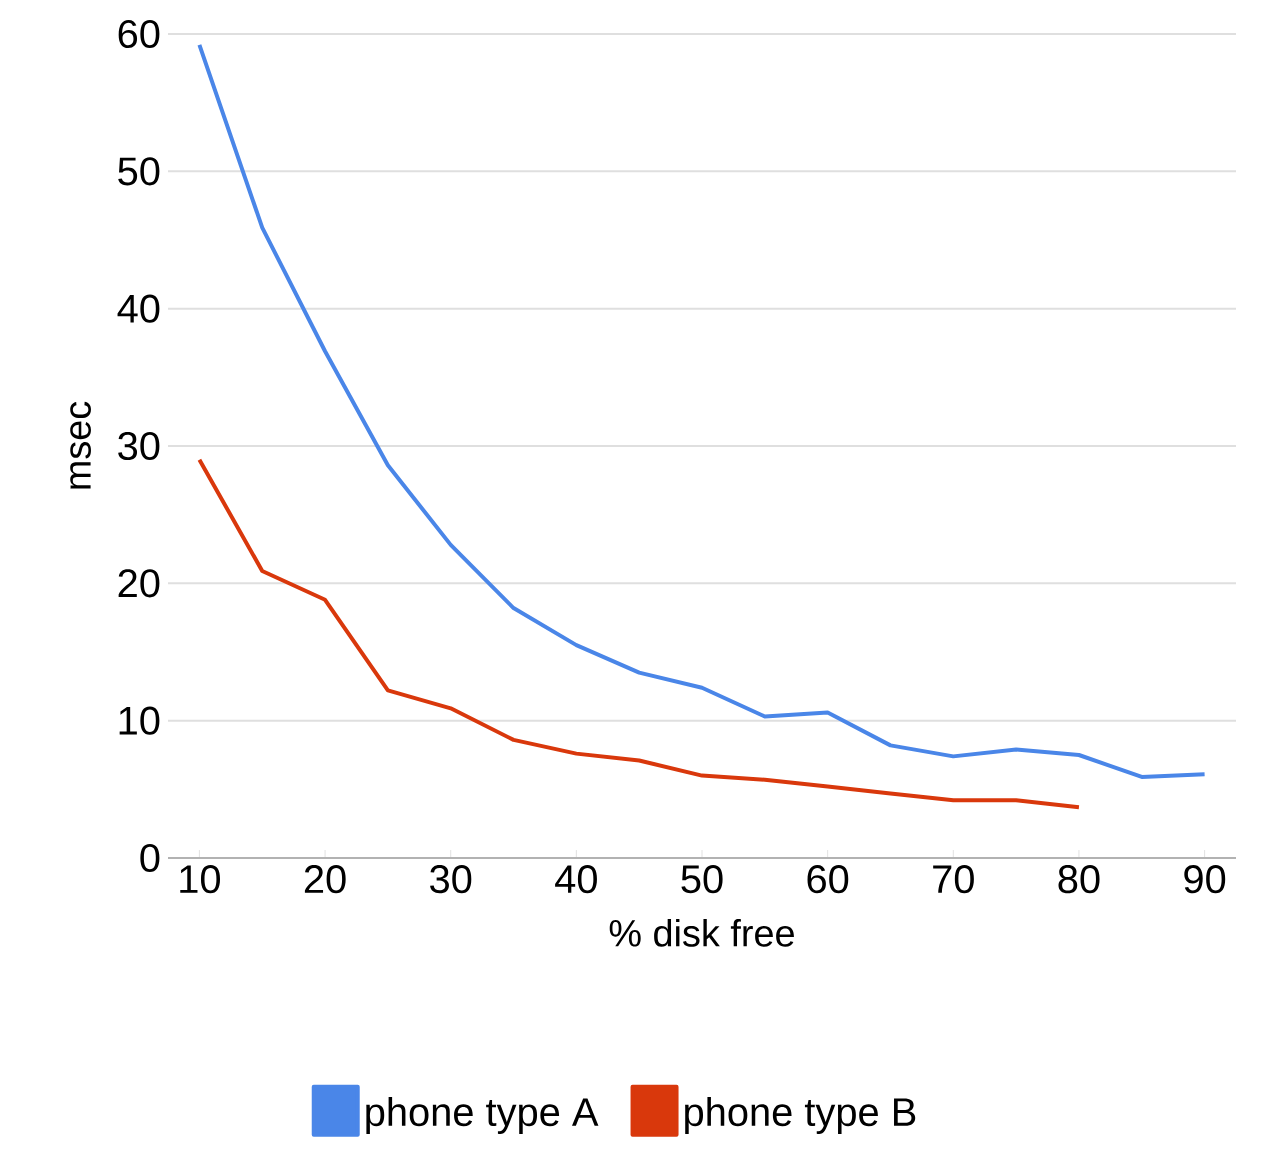 The image size is (1268, 1159). Describe the element at coordinates (953, 879) in the screenshot. I see `x-tick-label: 70` at that location.